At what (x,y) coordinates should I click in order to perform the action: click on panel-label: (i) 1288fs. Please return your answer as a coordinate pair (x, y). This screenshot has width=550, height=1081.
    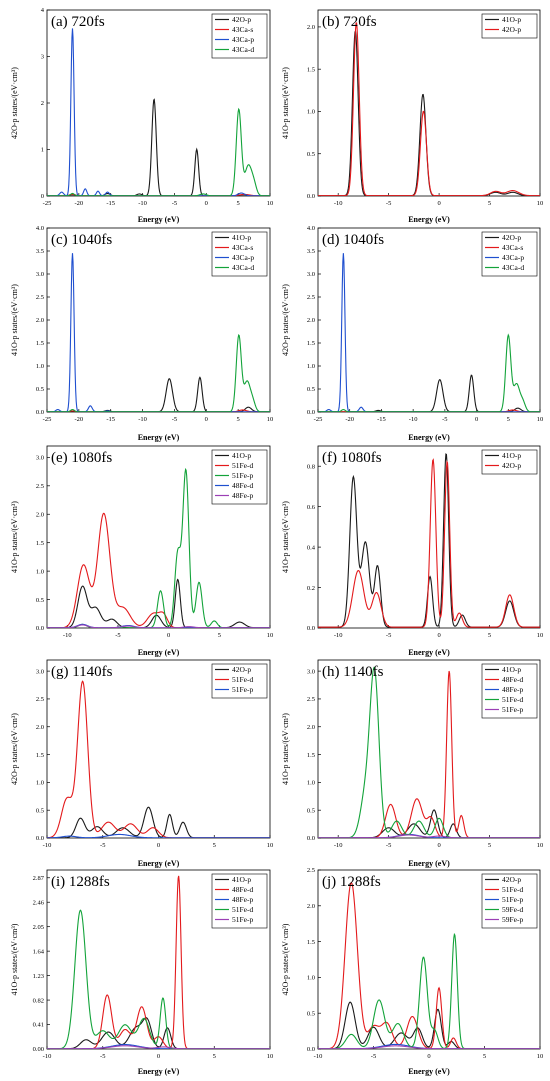
    Looking at the image, I should click on (80, 882).